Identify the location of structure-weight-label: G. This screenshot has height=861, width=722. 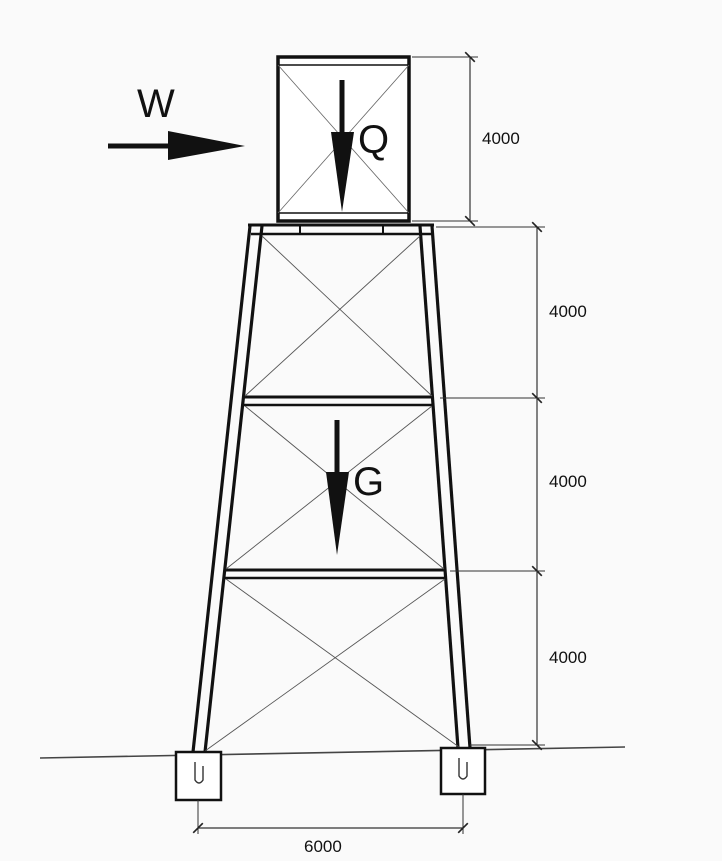
(368, 482).